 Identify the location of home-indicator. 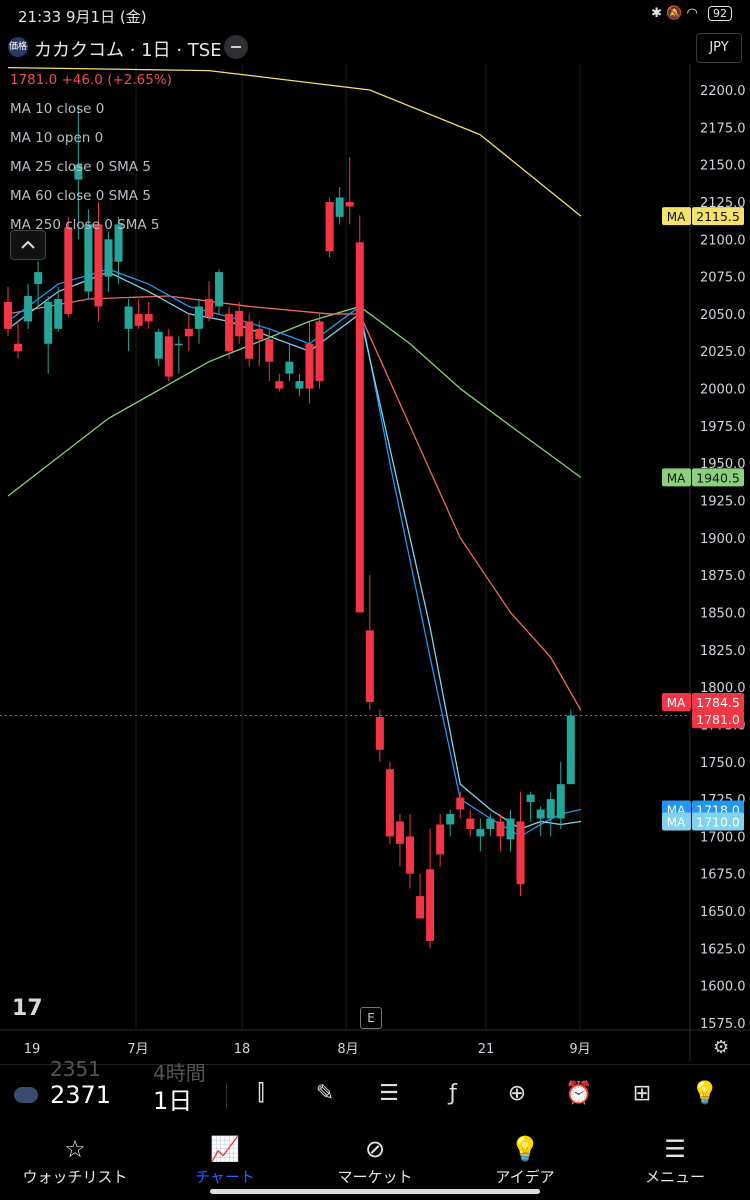
(375, 1191).